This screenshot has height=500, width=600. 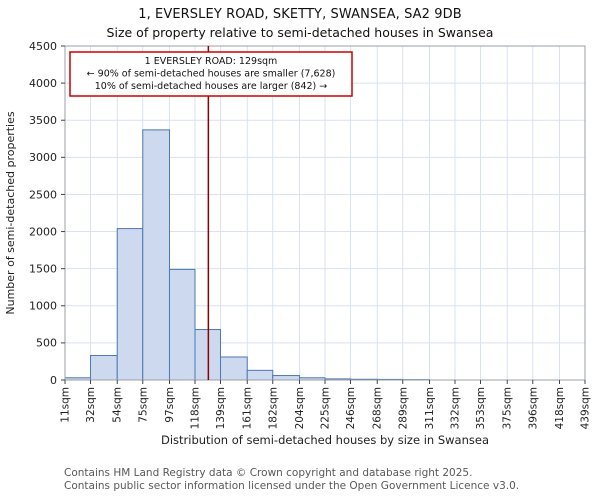 What do you see at coordinates (221, 408) in the screenshot?
I see `x-tick-label: 139sqm` at bounding box center [221, 408].